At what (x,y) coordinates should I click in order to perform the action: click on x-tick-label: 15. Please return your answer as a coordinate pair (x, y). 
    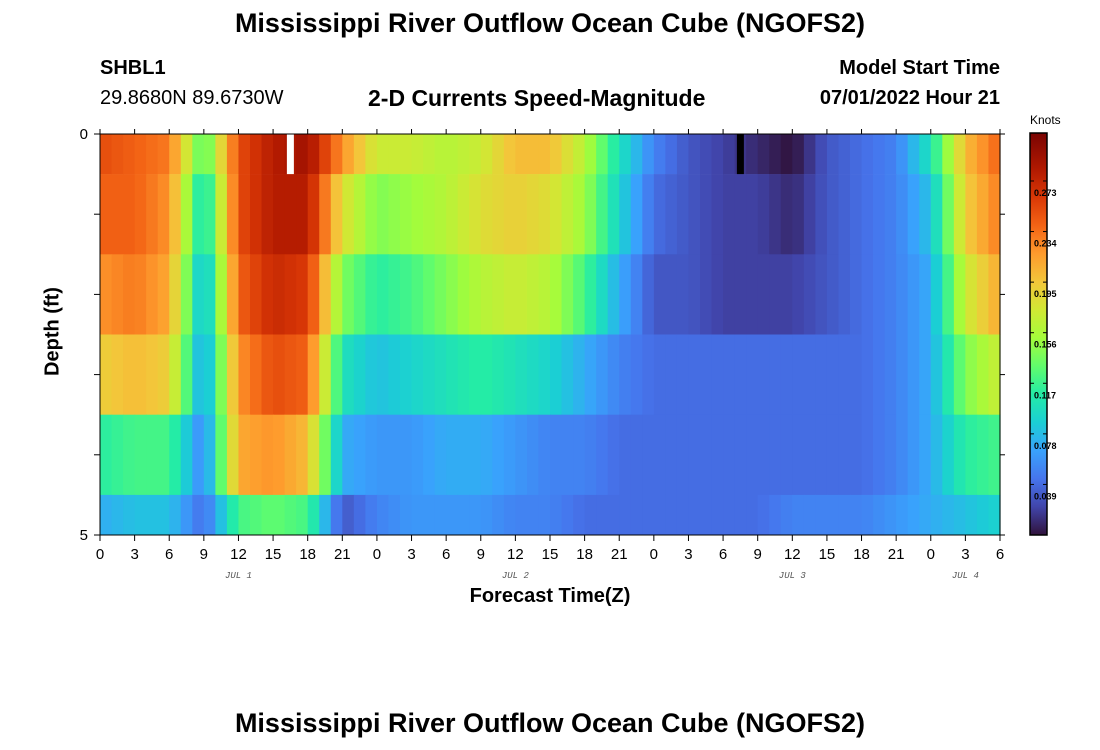
    Looking at the image, I should click on (550, 554).